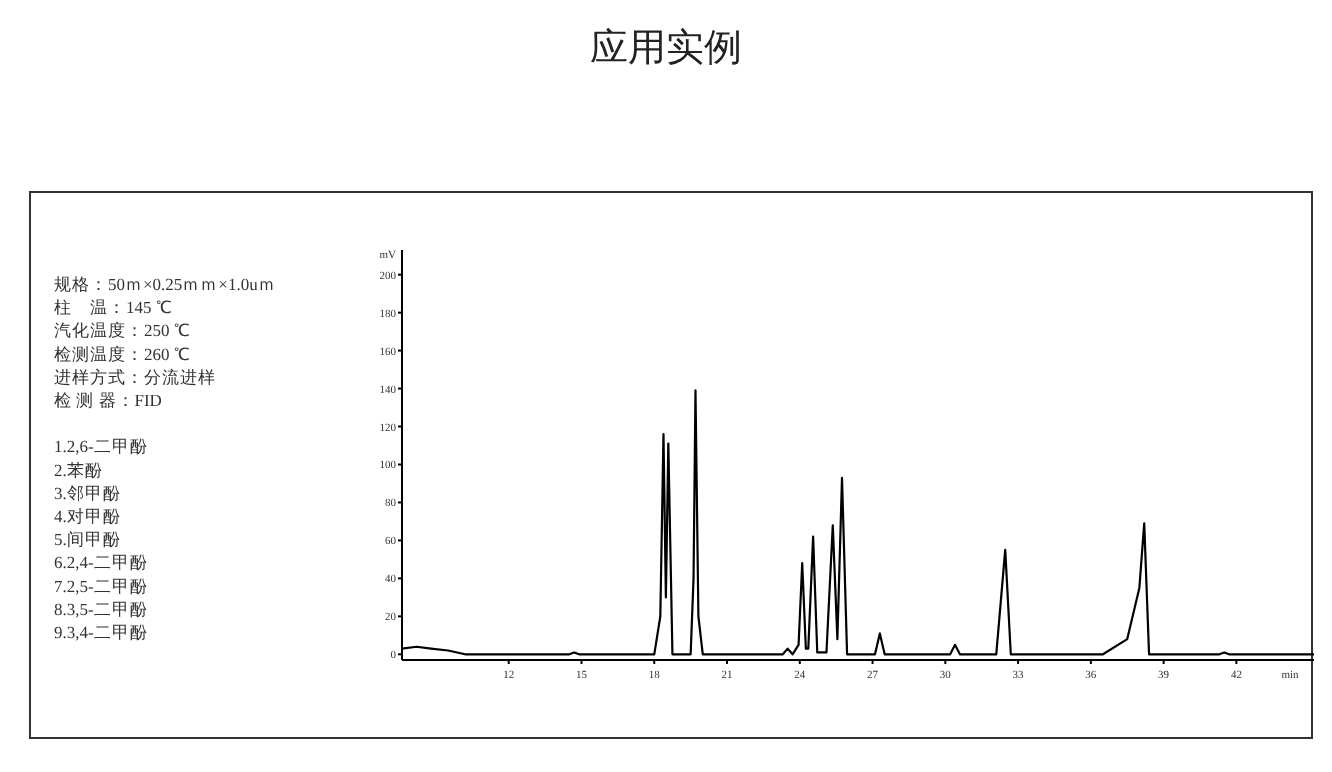 This screenshot has height=772, width=1332. I want to click on text: 8.3,5-二甲酚, so click(101, 608).